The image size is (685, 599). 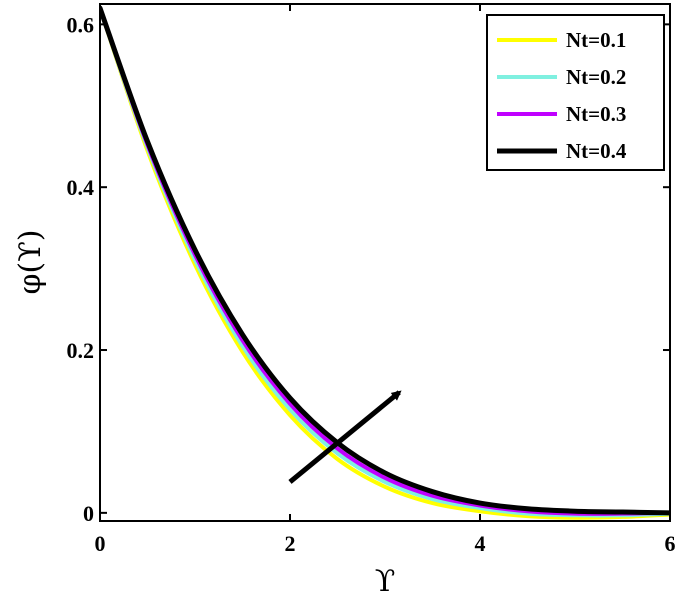 I want to click on legend-label: Nt=0.4, so click(x=596, y=151).